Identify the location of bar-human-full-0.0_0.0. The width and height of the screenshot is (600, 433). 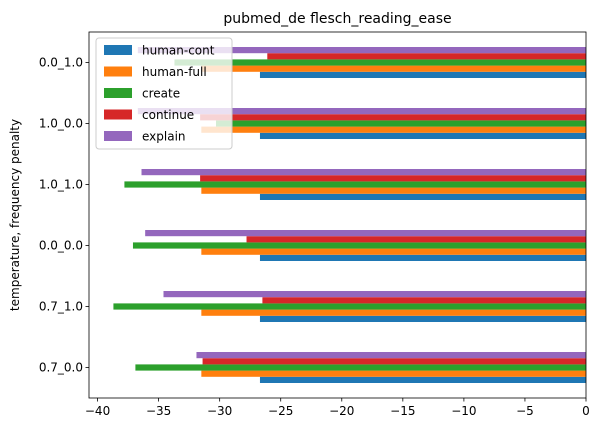
(393, 251).